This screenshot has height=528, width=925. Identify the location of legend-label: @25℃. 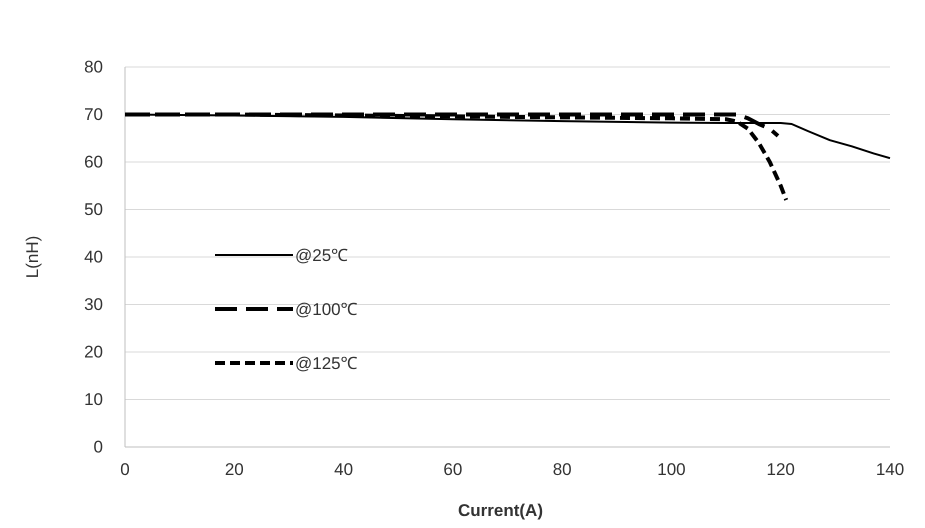
(321, 255).